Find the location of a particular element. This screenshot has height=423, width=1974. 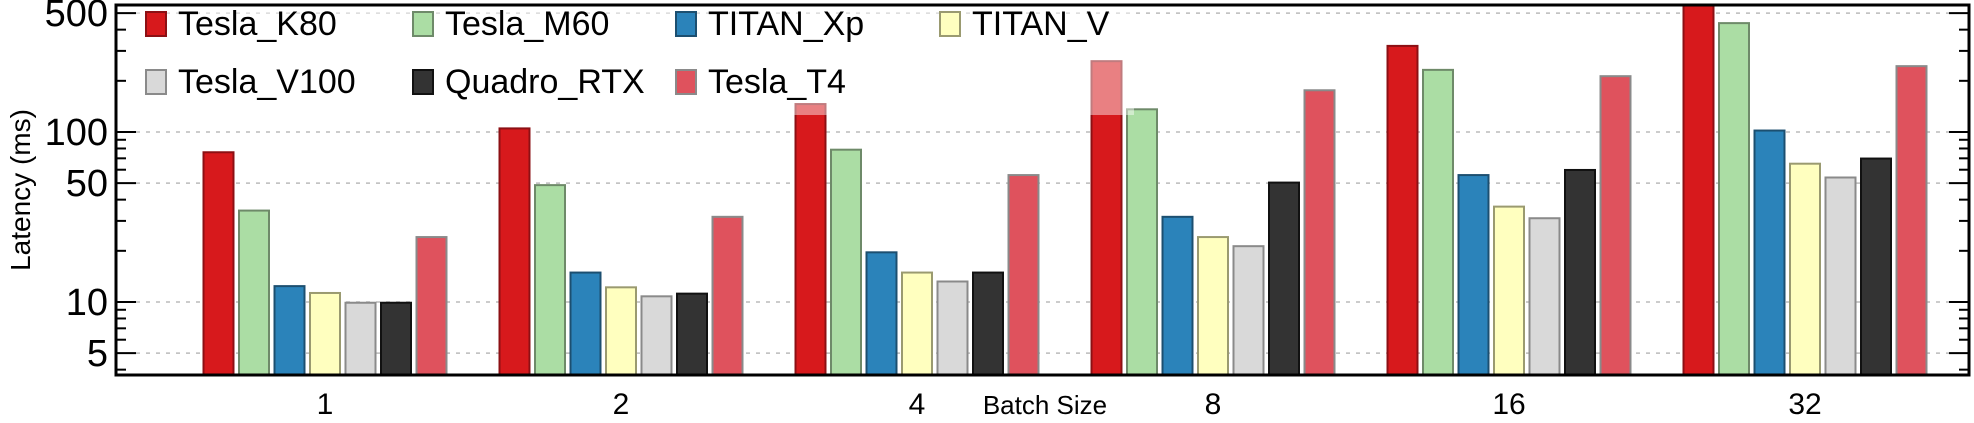

x-tick-label: 8 is located at coordinates (1213, 404).